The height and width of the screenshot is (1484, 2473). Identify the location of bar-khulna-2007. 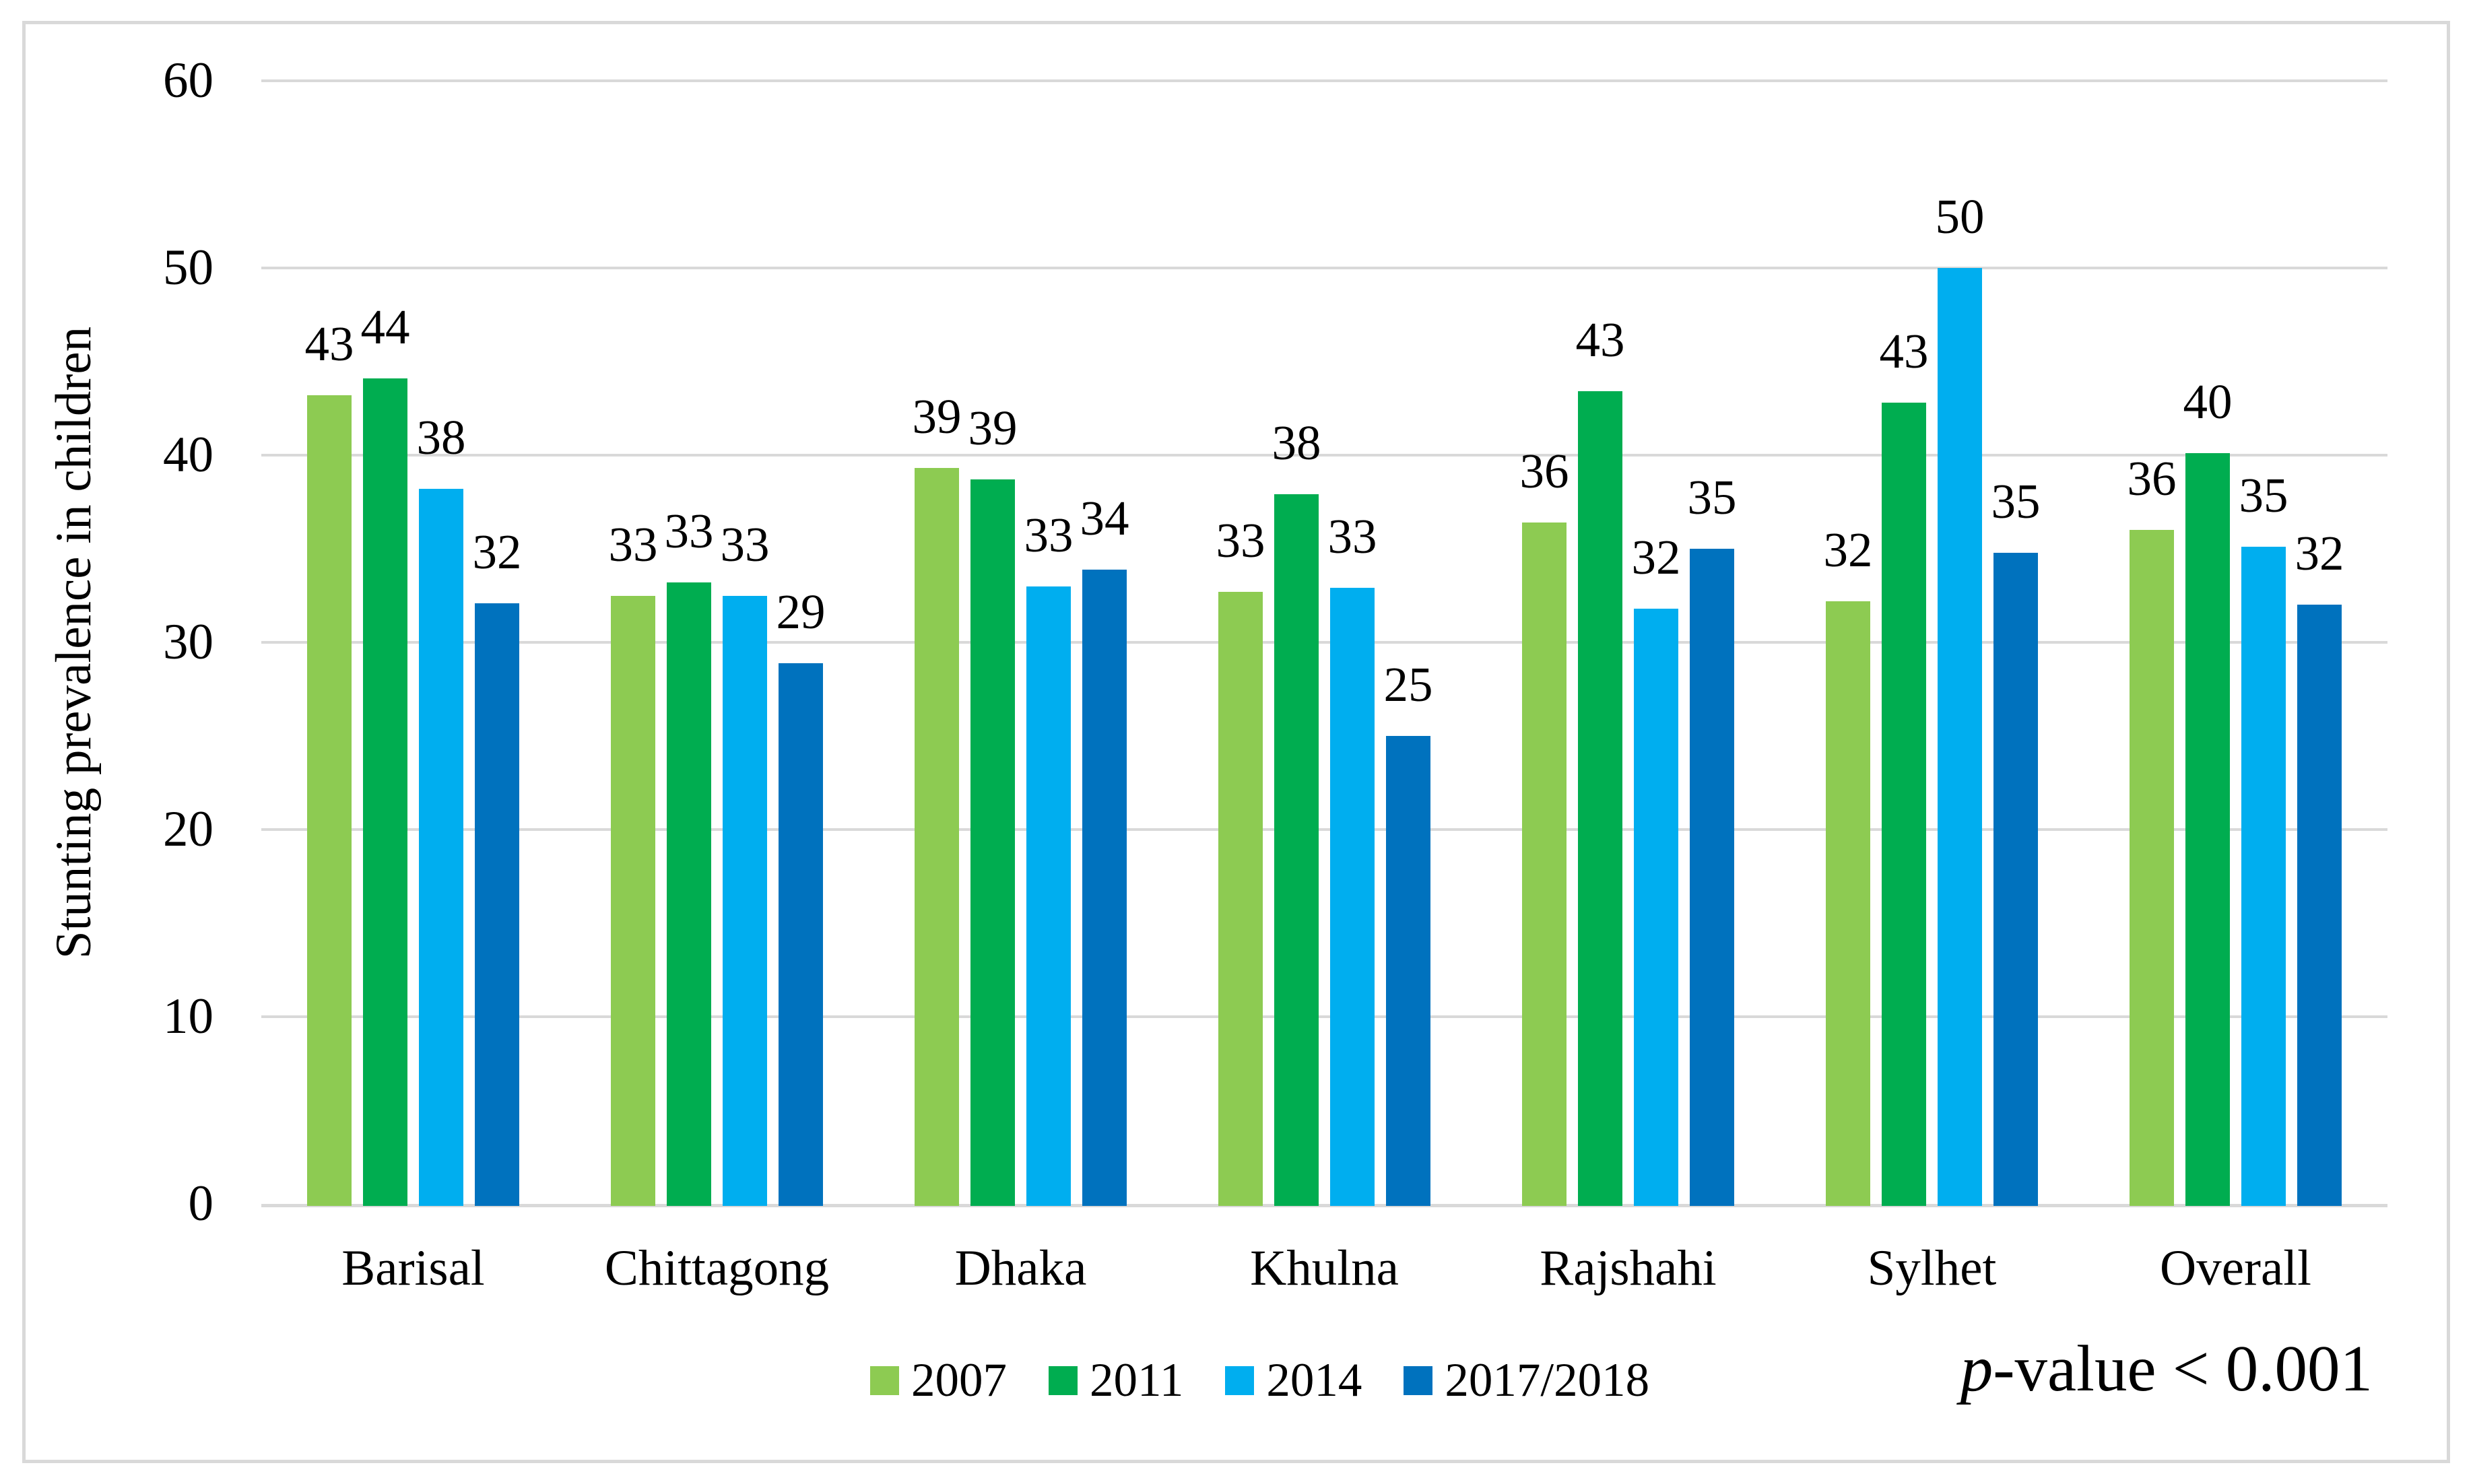
(1240, 898).